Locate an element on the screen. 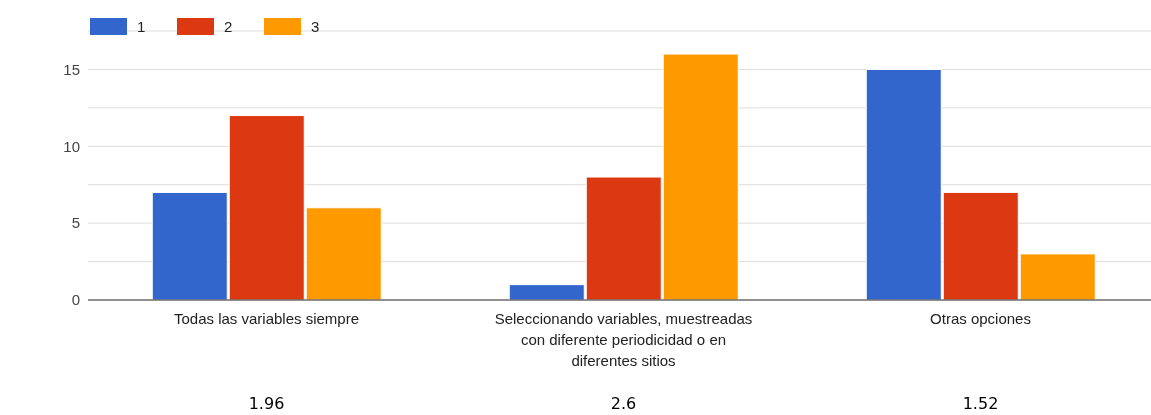 The height and width of the screenshot is (415, 1151). text: 1.96 is located at coordinates (266, 403).